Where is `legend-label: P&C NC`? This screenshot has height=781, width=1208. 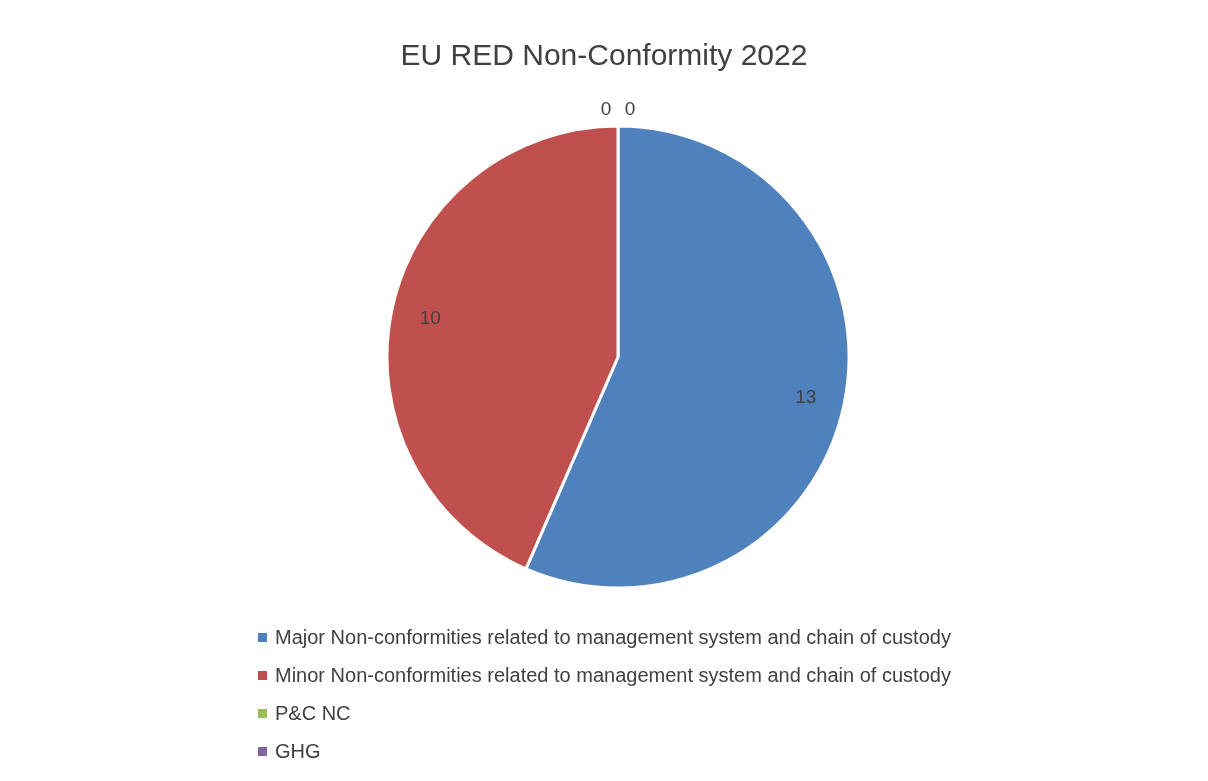
legend-label: P&C NC is located at coordinates (313, 713).